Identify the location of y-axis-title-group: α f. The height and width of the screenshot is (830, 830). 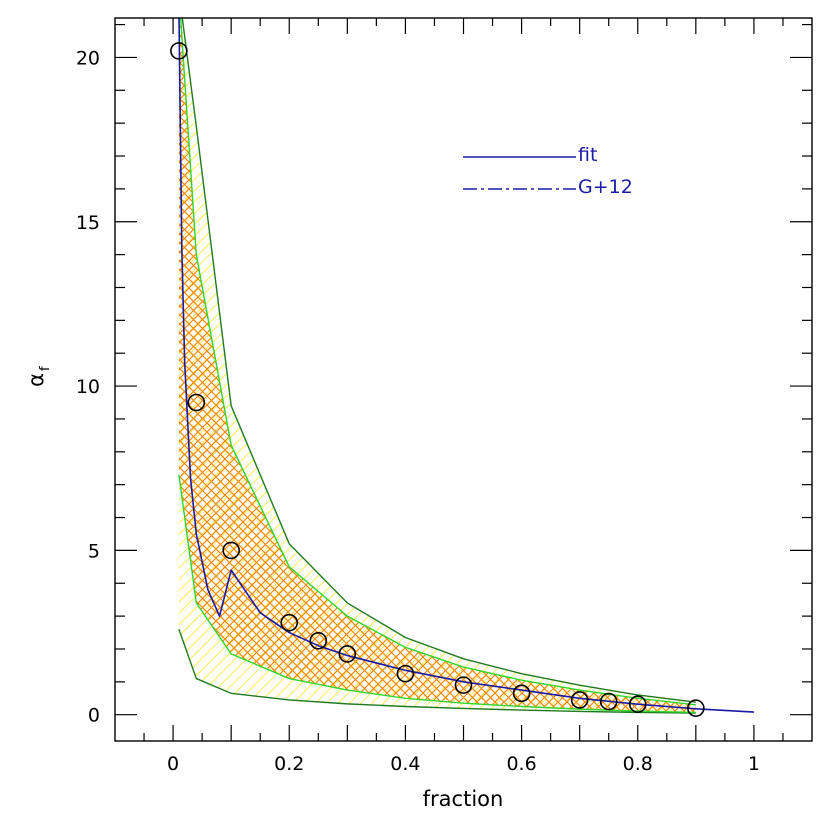
(38, 376).